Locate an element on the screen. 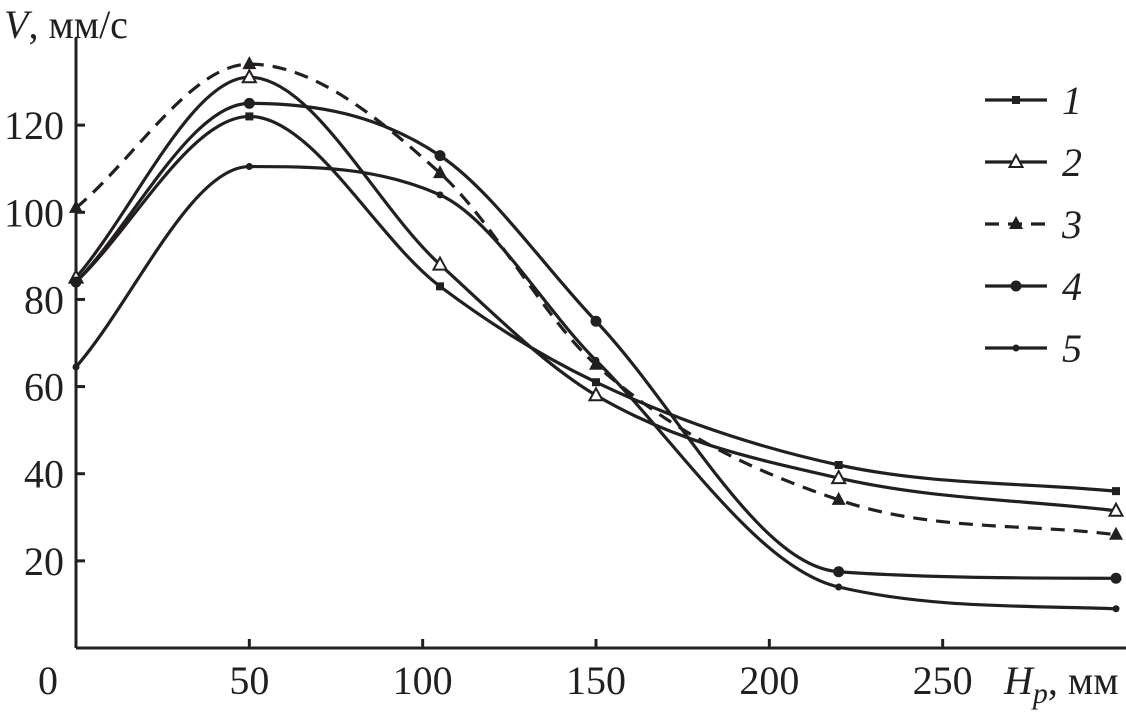 The image size is (1126, 715). x-axis-title: Hp, мм is located at coordinates (1061, 684).